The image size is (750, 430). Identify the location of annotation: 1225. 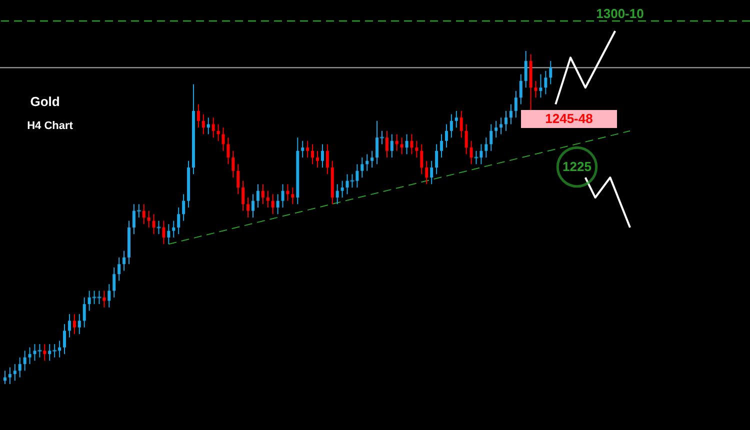
(577, 166).